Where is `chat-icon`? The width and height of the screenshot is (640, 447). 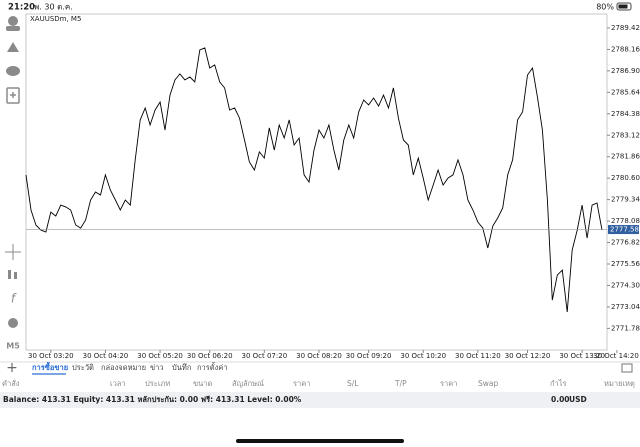 chat-icon is located at coordinates (13, 71).